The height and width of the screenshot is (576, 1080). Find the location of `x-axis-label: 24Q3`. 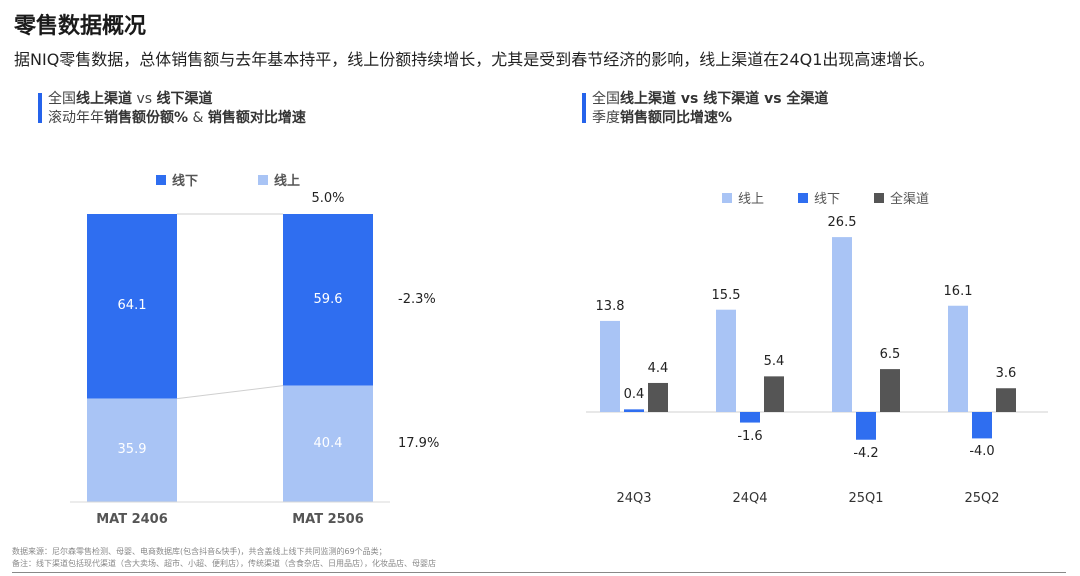

x-axis-label: 24Q3 is located at coordinates (634, 498).